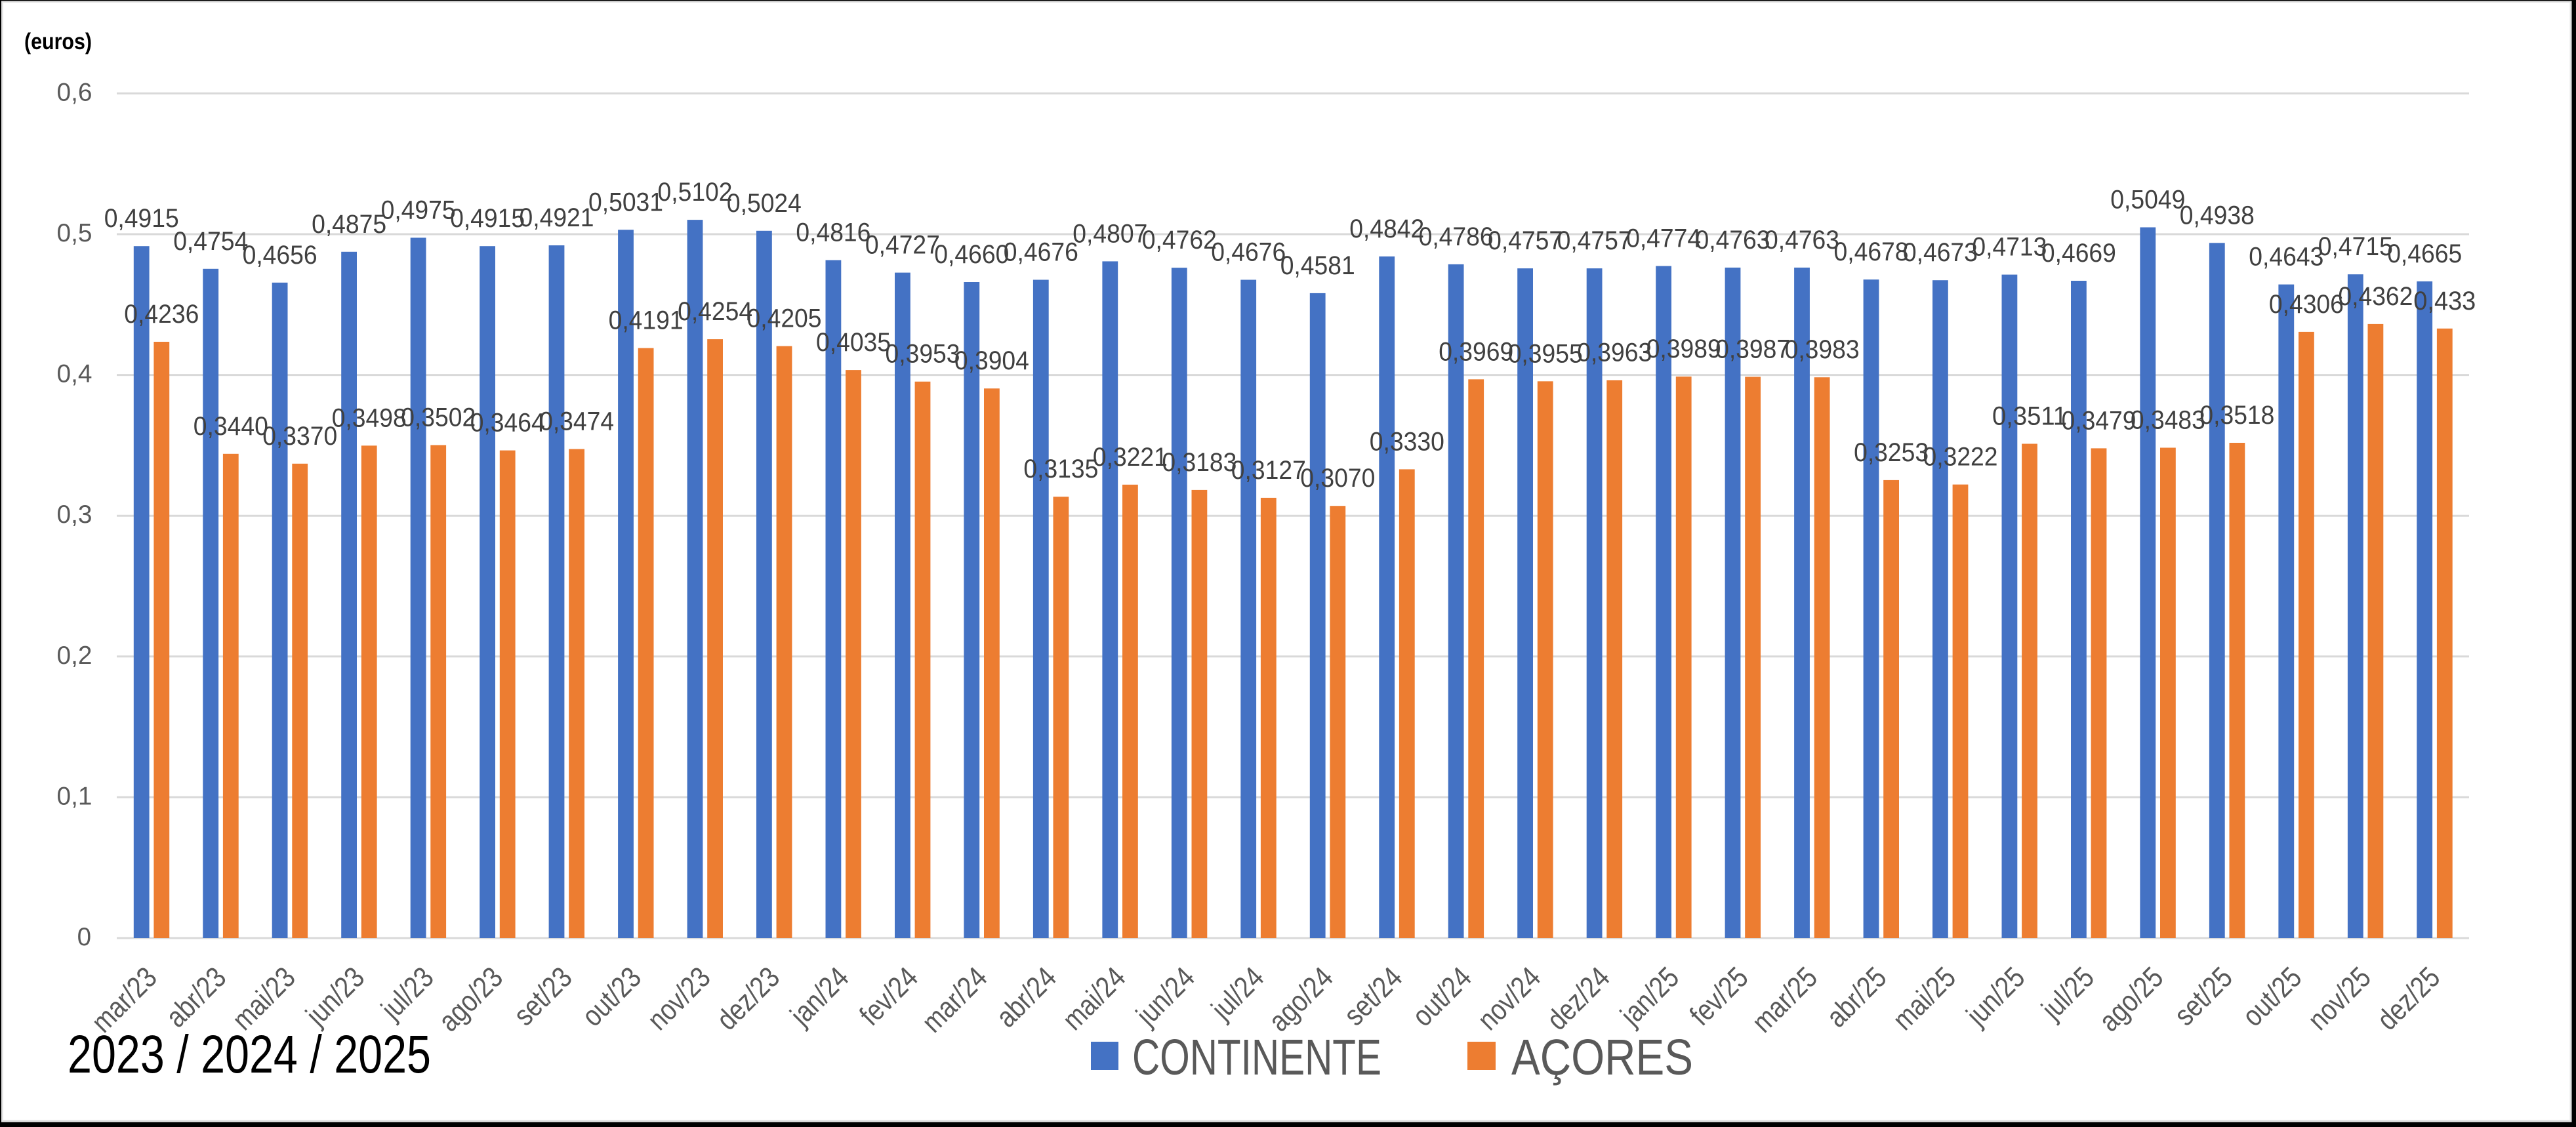 This screenshot has width=2576, height=1127. Describe the element at coordinates (2424, 253) in the screenshot. I see `svg-text: 0,4665` at that location.